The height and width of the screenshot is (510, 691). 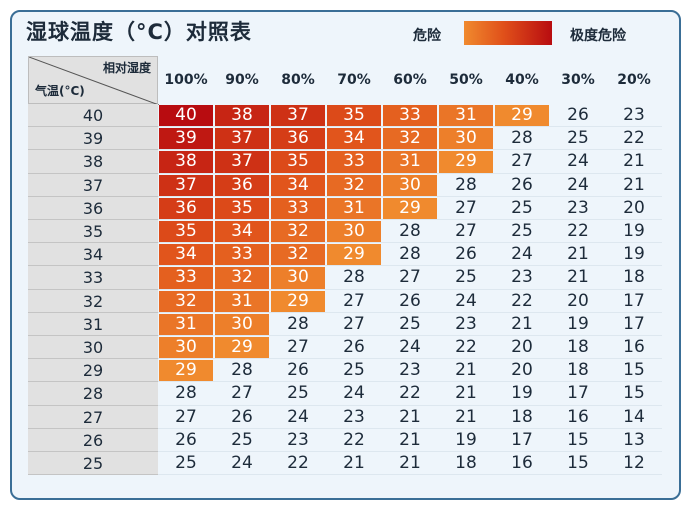 What do you see at coordinates (93, 417) in the screenshot?
I see `row-header: 27` at bounding box center [93, 417].